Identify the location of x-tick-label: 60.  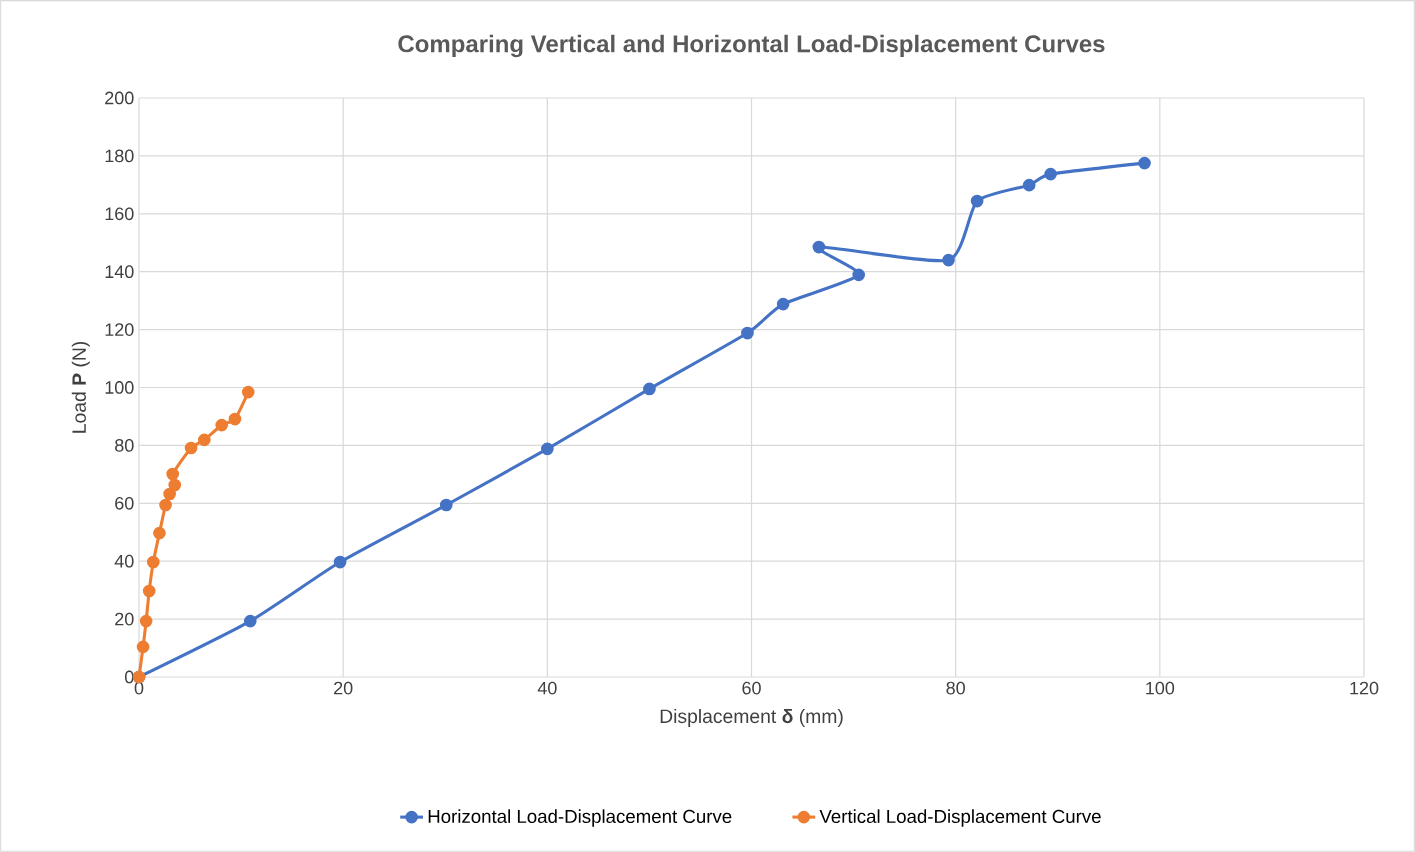
(751, 688).